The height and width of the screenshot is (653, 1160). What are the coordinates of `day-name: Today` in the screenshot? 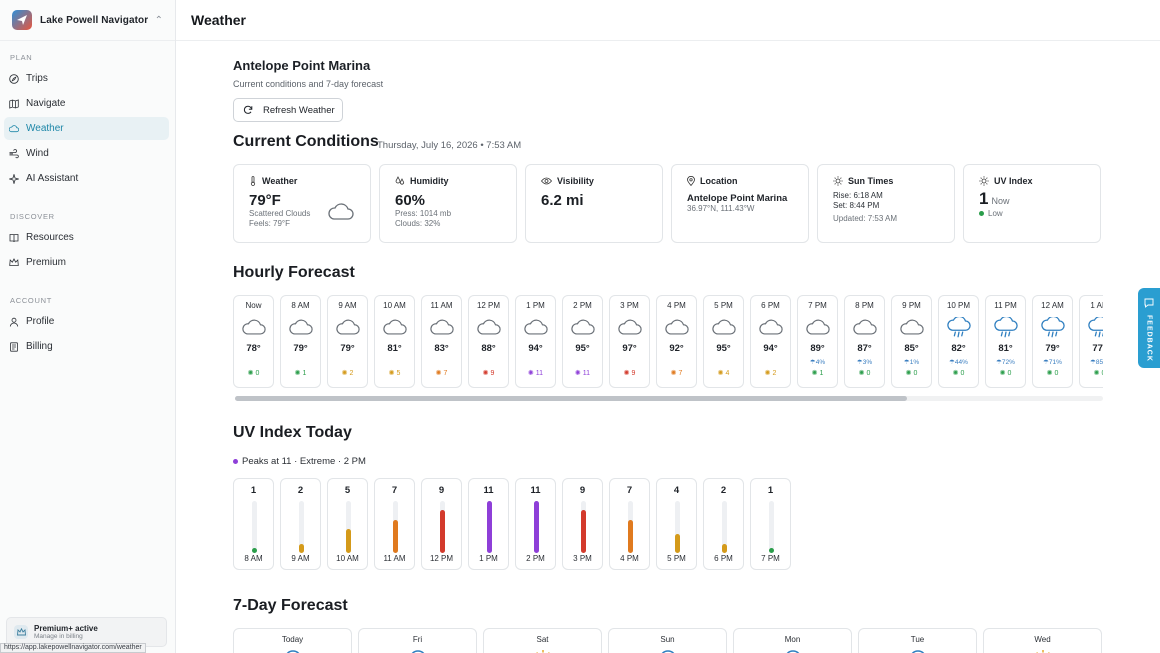 It's located at (292, 639).